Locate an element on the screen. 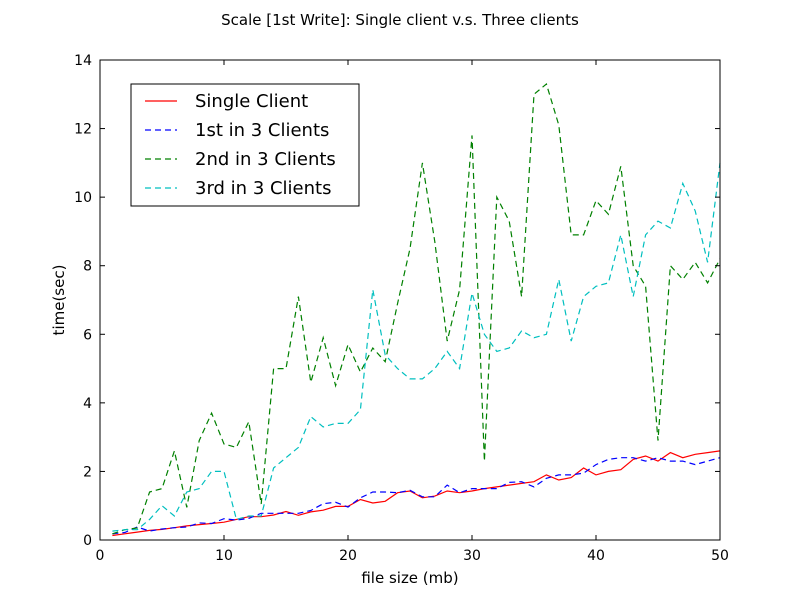  y-axis-label: time(sec) is located at coordinates (59, 300).